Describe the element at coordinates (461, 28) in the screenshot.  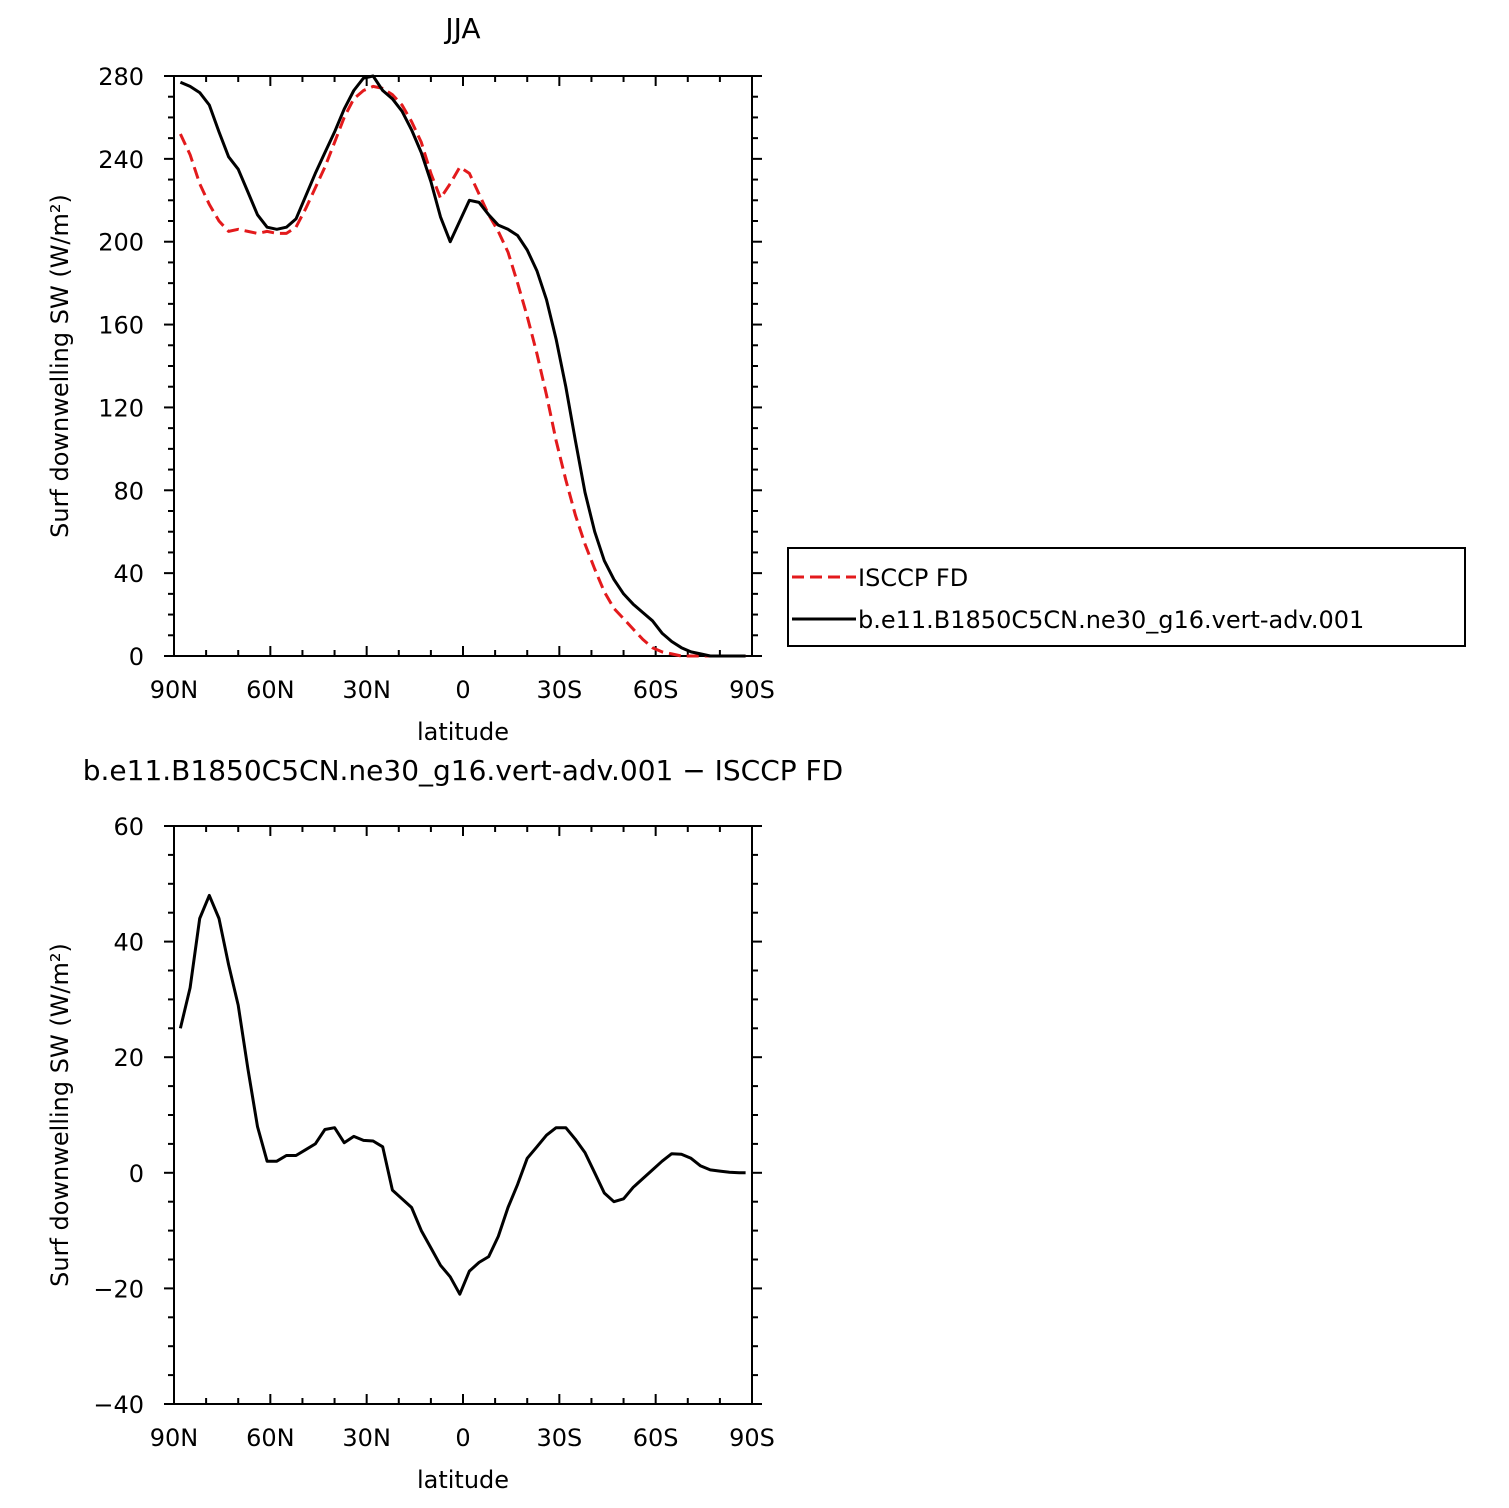
I see `chart-title: JJA` at that location.